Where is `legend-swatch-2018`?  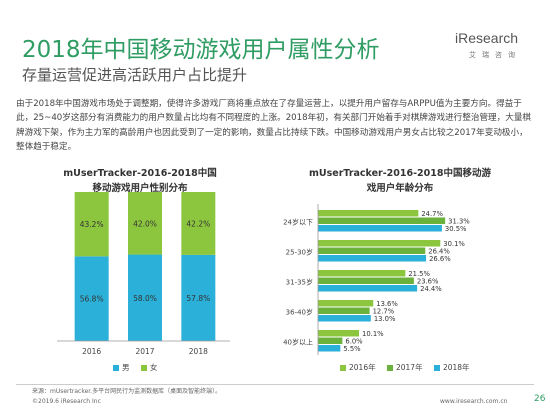
legend-swatch-2018 is located at coordinates (436, 368).